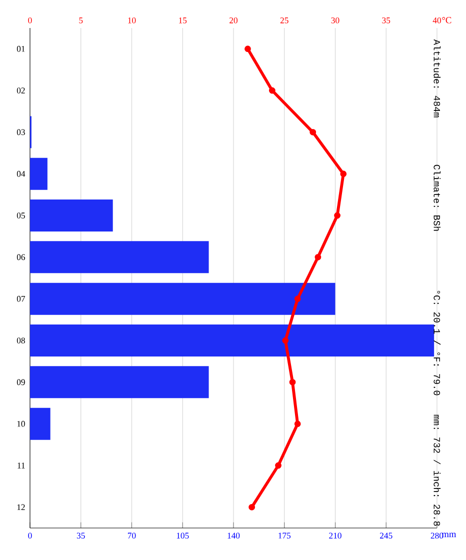  I want to click on x2-tick-label: 35, so click(386, 20).